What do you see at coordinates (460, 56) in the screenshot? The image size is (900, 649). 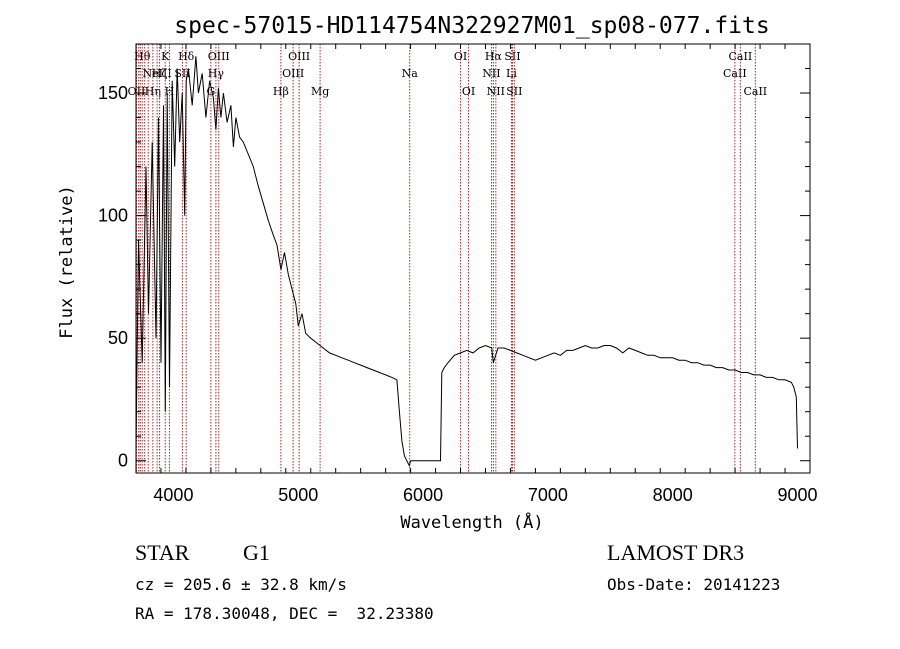 I see `spectral-line-label-21: OI` at bounding box center [460, 56].